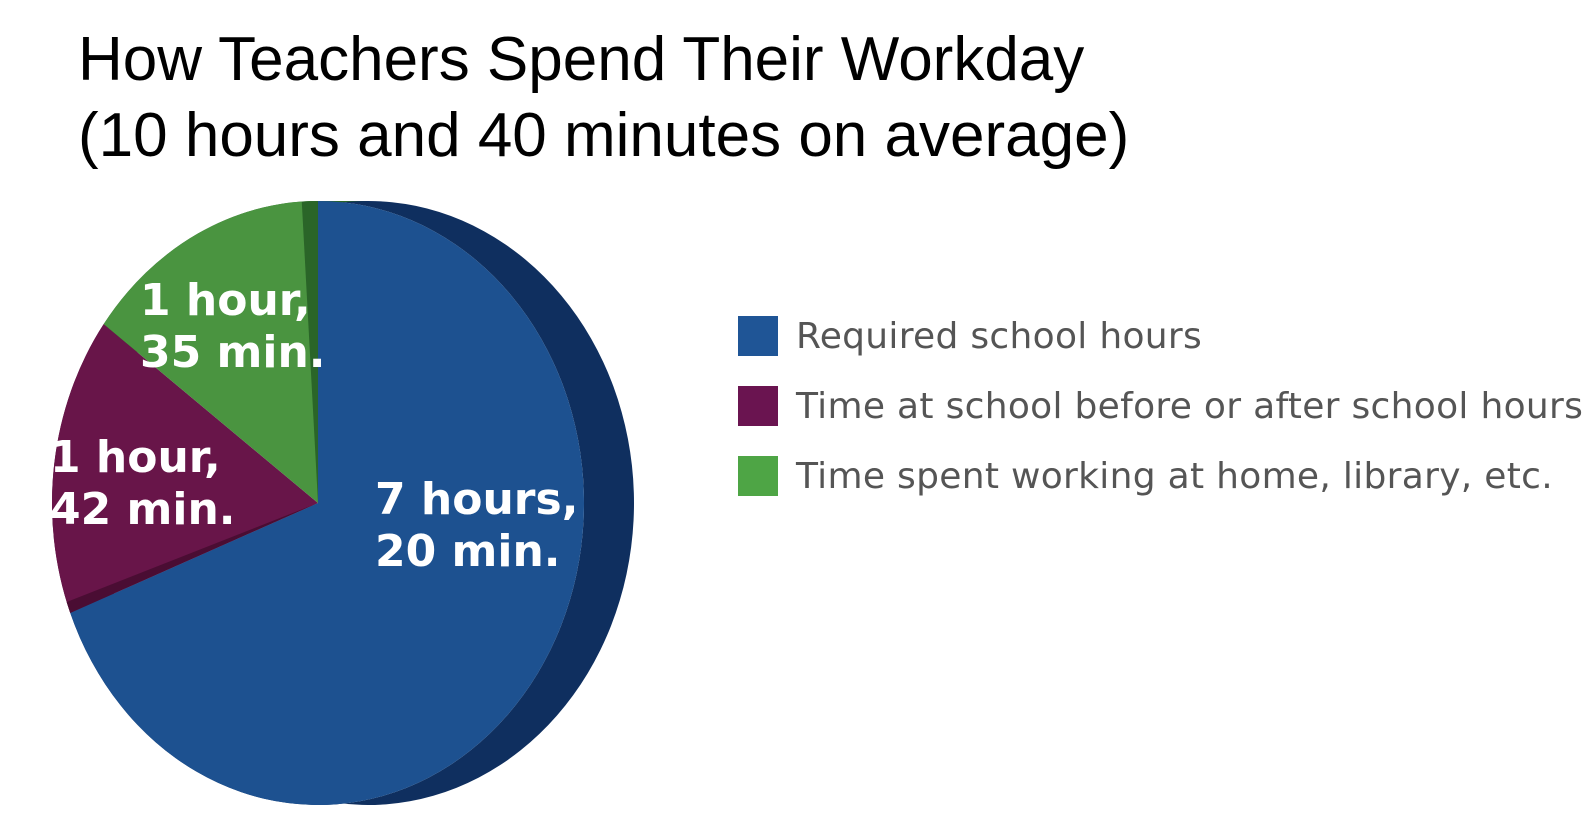  Describe the element at coordinates (135, 457) in the screenshot. I see `pie-slice-label-1-line-0: 1 hour,` at that location.